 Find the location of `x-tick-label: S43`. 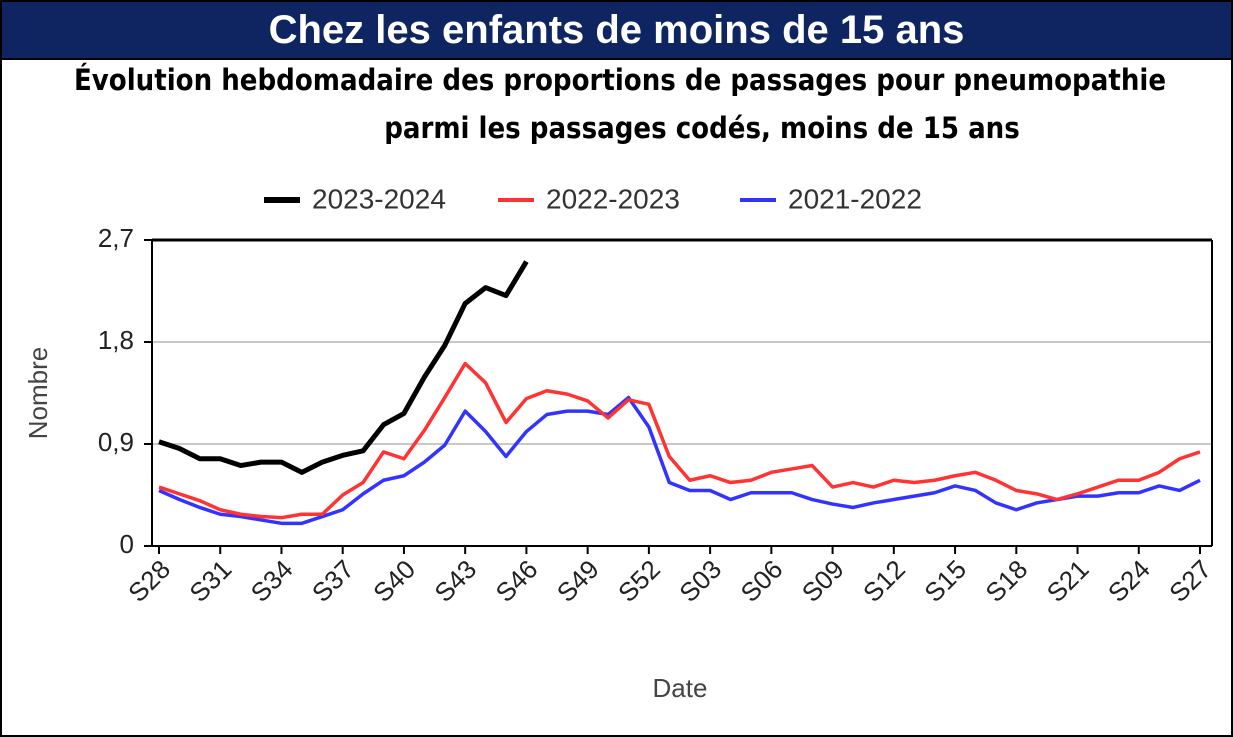

x-tick-label: S43 is located at coordinates (455, 581).